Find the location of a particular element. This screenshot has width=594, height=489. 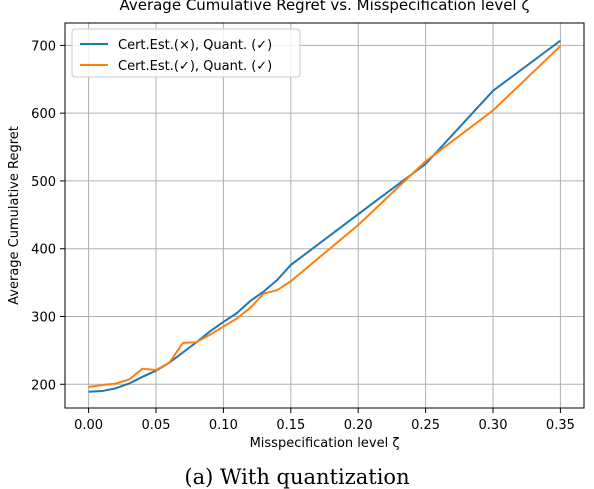

x-tick-label: 0.00 is located at coordinates (88, 425).